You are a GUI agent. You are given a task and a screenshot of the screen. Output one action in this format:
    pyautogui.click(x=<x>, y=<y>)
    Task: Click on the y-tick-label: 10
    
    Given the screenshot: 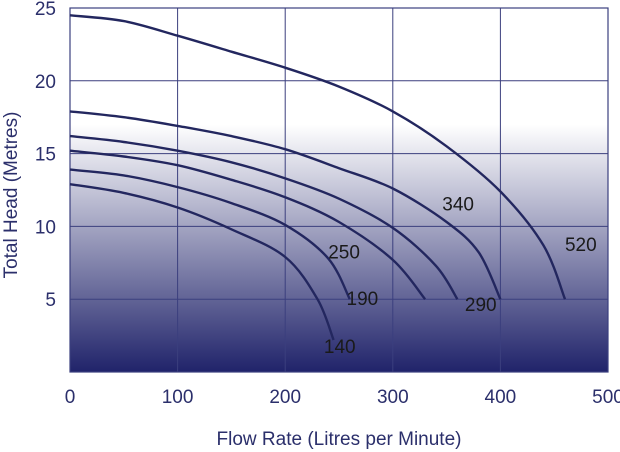 What is the action you would take?
    pyautogui.click(x=45, y=227)
    